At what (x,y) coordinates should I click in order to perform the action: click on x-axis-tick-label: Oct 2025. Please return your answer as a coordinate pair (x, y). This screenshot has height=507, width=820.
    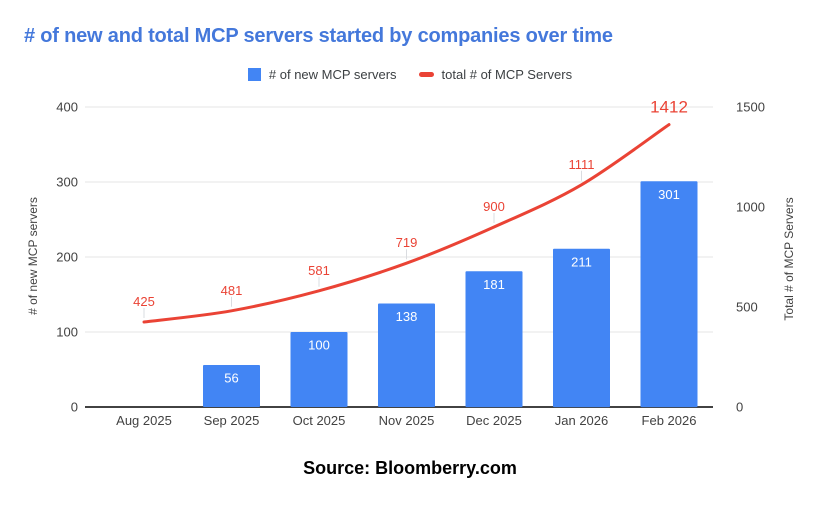
    Looking at the image, I should click on (319, 420).